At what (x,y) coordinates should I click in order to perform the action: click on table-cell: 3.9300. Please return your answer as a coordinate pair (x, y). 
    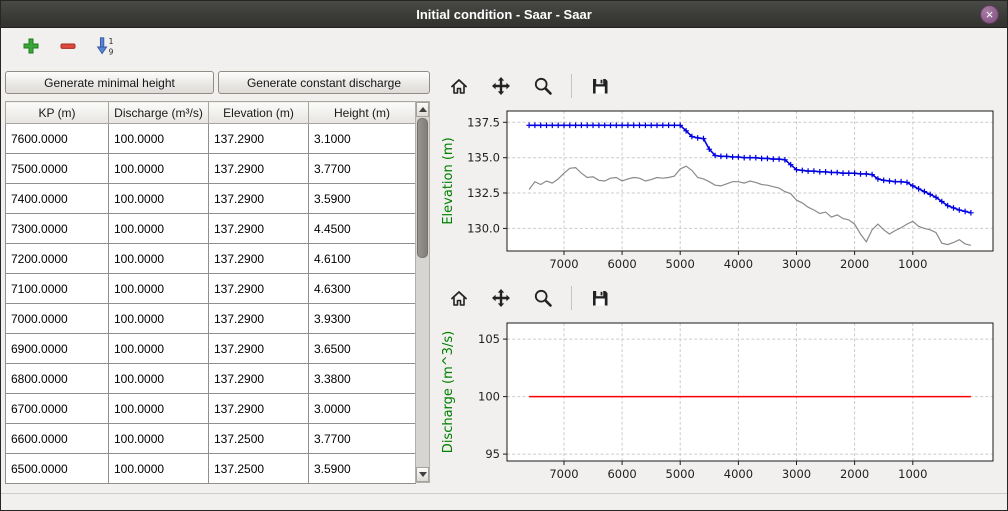
    Looking at the image, I should click on (362, 318).